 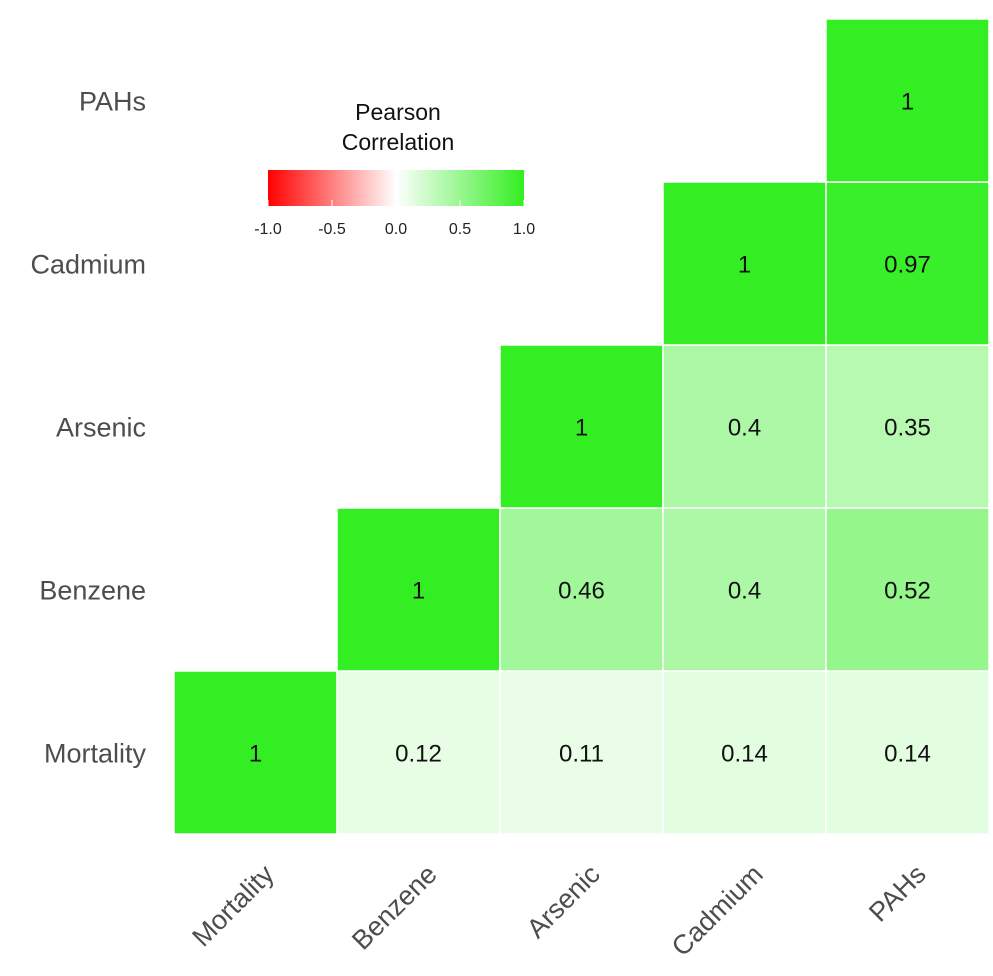 I want to click on legend-ticks: -1.0 -0.5 0.0 0.5 1.0, so click(x=394, y=219).